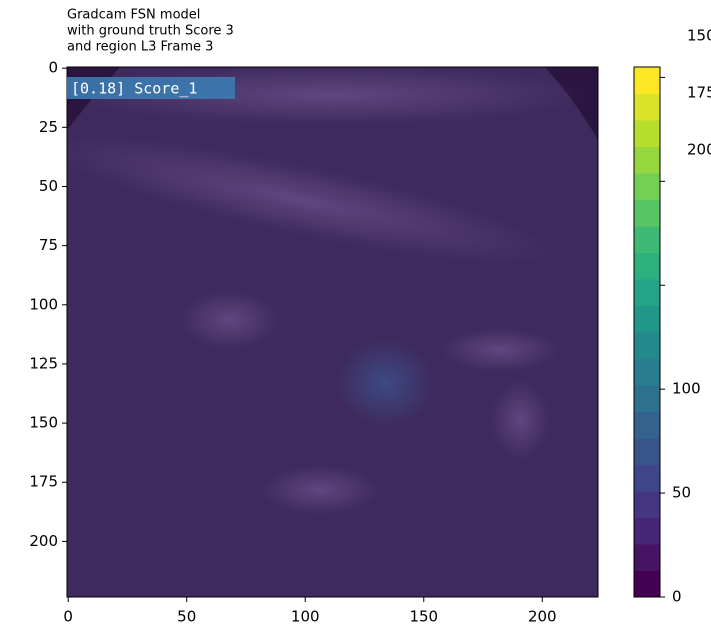 Image resolution: width=711 pixels, height=632 pixels. I want to click on overlapping-label: 175, so click(699, 93).